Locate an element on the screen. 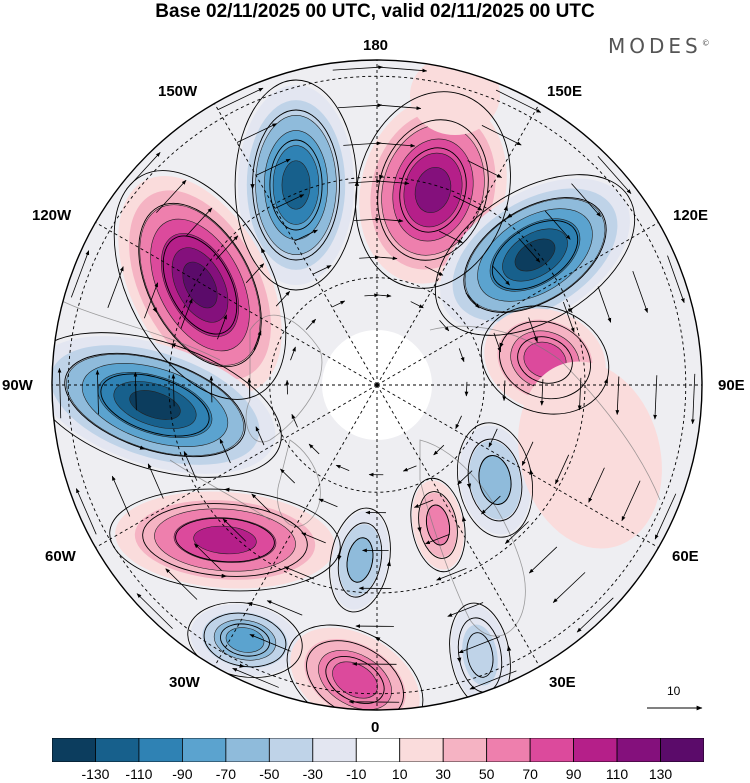 The width and height of the screenshot is (750, 783). colorbar-tick-label: 90 is located at coordinates (573, 774).